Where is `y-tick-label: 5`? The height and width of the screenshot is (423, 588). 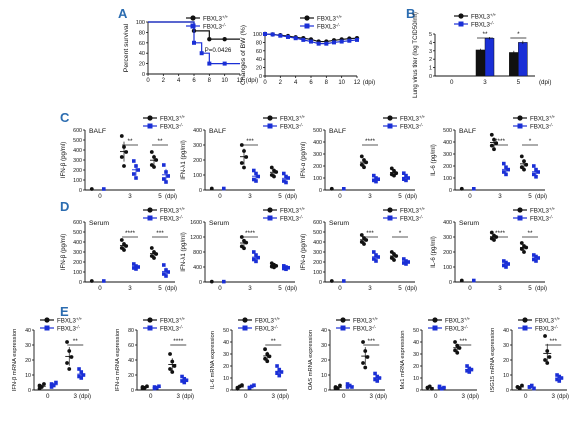 y-tick-label: 5 is located at coordinates (430, 35).